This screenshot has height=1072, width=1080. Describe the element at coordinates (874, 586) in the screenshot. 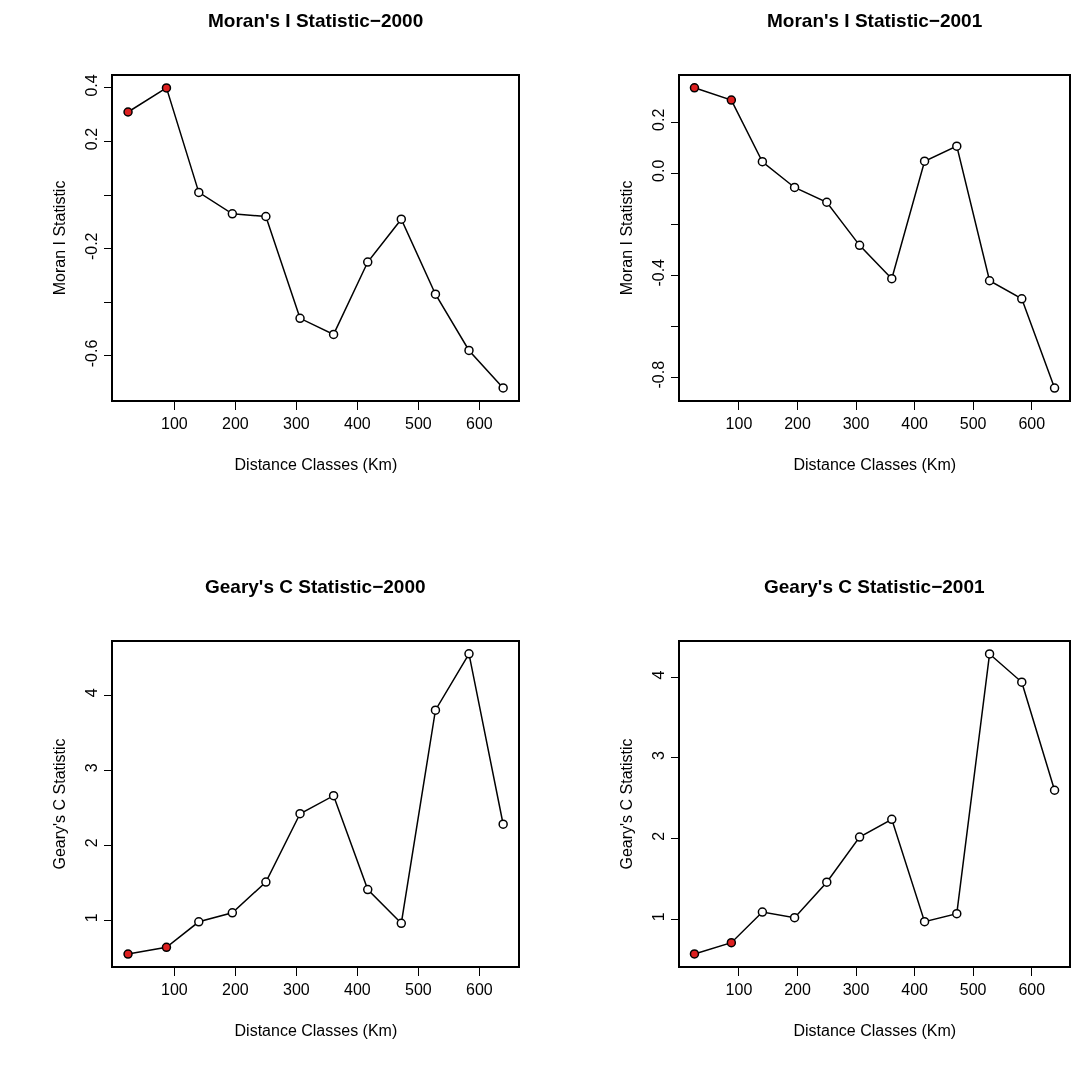

I see `chart-title: Geary's C Statistic−2001` at that location.